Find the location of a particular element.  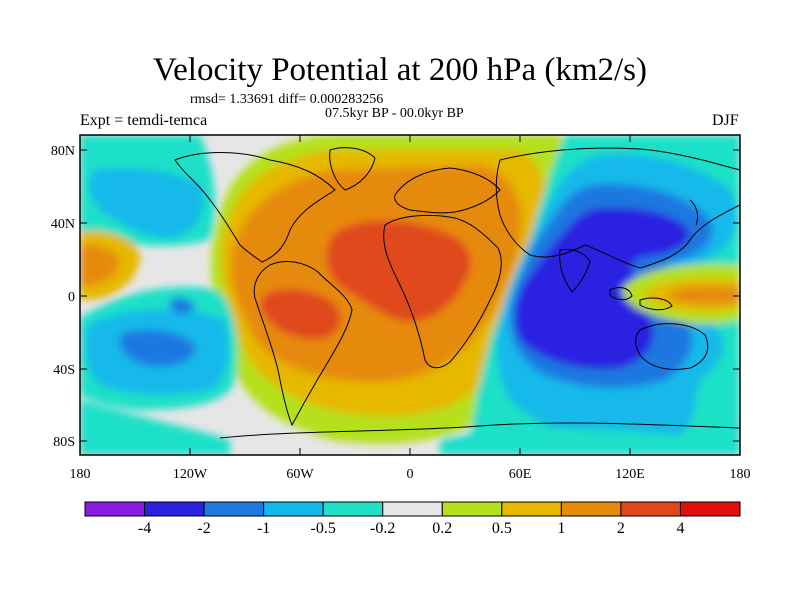

contour-2-africa is located at coordinates (398, 271).